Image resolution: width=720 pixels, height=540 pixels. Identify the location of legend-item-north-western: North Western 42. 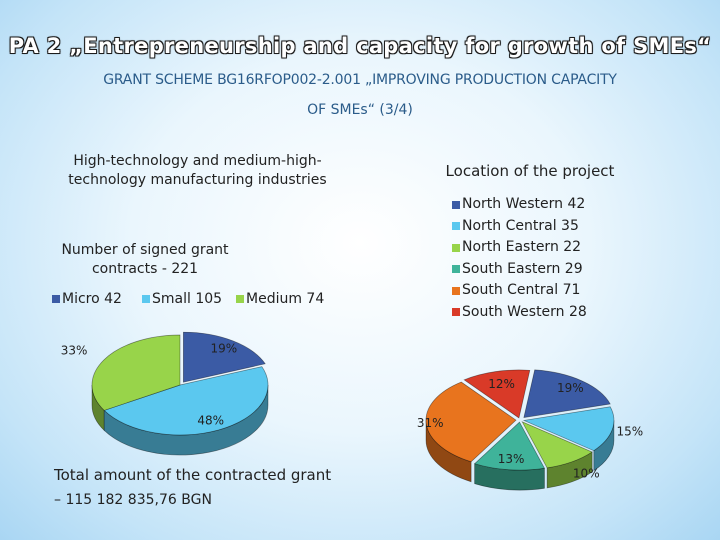
(519, 205).